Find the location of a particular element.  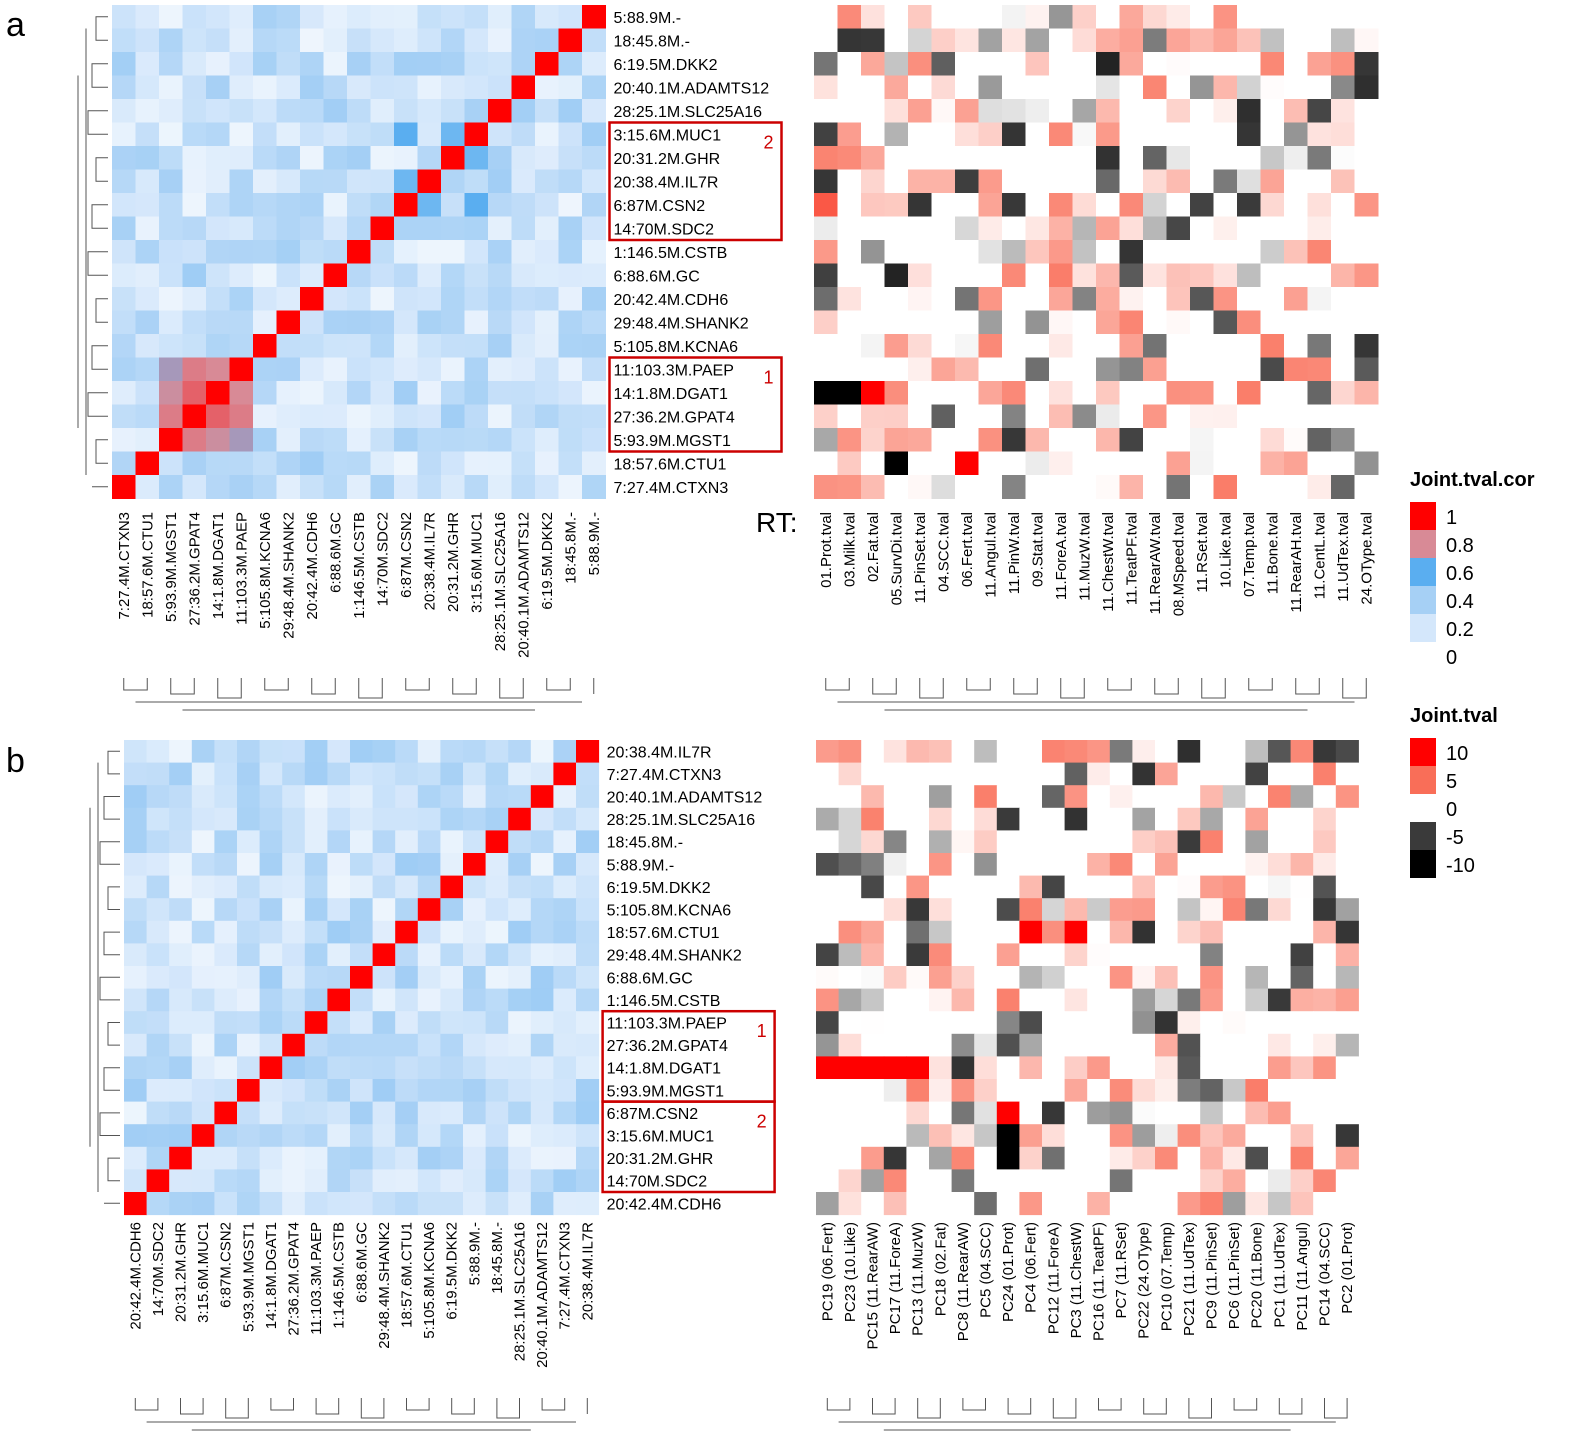

row-label-28-25-1m-slc25a16: 28:25.1M.SLC25A16 is located at coordinates (681, 820).